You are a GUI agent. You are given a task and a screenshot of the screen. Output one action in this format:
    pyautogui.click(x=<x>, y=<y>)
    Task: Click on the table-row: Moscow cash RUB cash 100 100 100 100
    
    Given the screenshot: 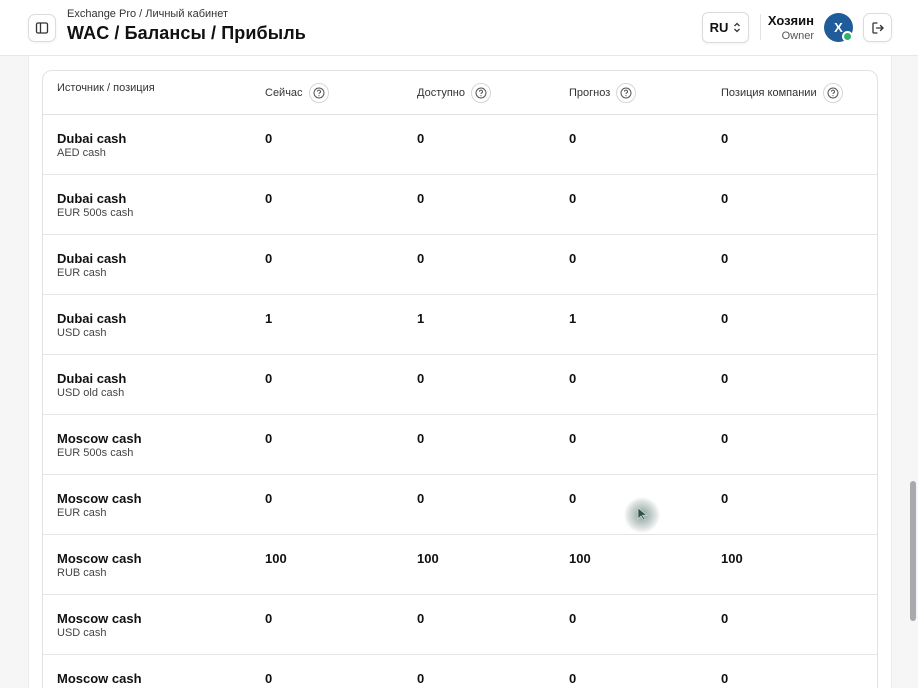 What is the action you would take?
    pyautogui.click(x=460, y=565)
    